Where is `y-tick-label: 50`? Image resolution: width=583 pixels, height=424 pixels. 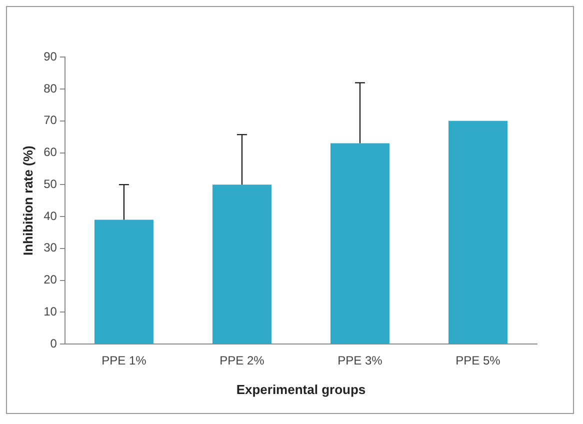 y-tick-label: 50 is located at coordinates (51, 183).